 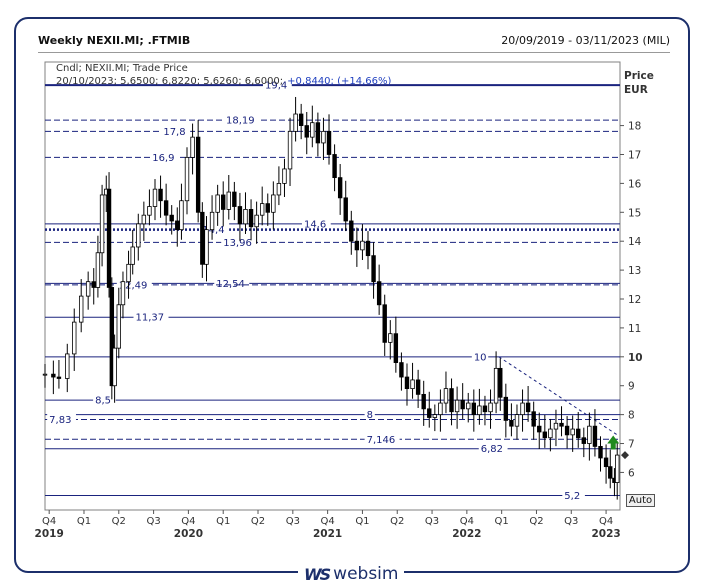 What do you see at coordinates (149, 318) in the screenshot?
I see `level-label: 11,37` at bounding box center [149, 318].